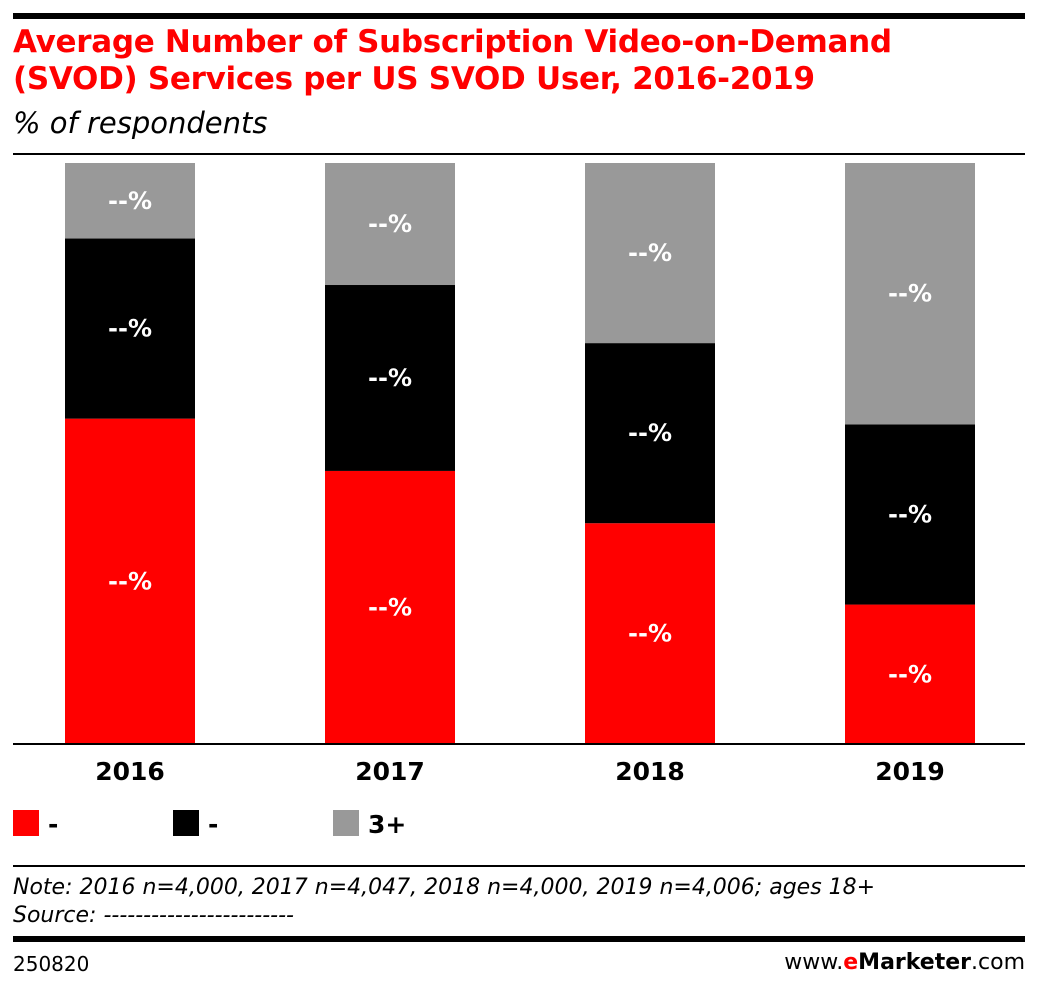 This screenshot has height=989, width=1038. Describe the element at coordinates (814, 962) in the screenshot. I see `brand-prefix: www.` at that location.